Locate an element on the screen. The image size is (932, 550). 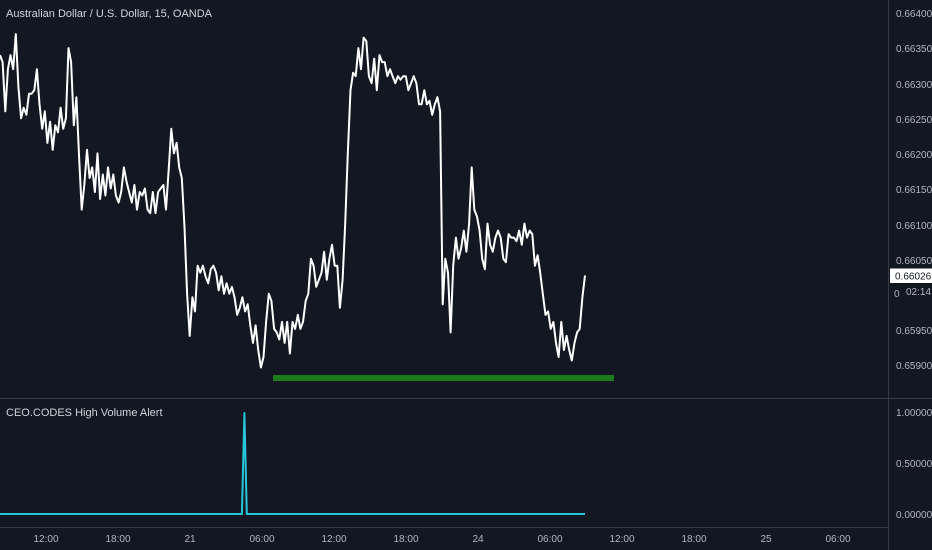
price-tick-label: 0.66100 is located at coordinates (914, 226).